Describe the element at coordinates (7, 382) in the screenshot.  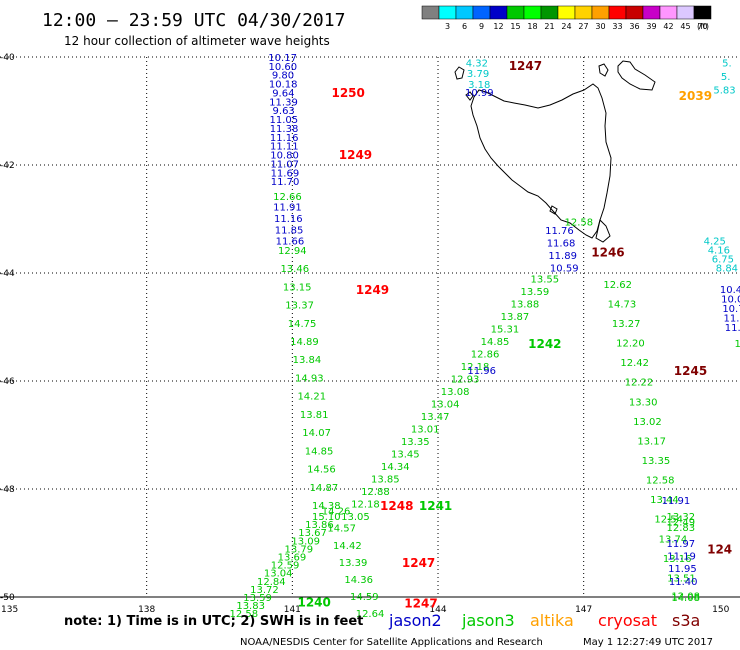
I see `lat-label: -46` at that location.